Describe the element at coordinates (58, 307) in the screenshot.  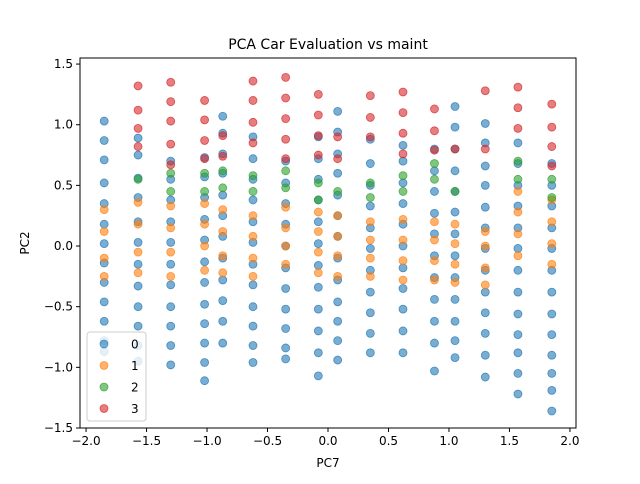
I see `y-tick-label-2: −0.5` at that location.